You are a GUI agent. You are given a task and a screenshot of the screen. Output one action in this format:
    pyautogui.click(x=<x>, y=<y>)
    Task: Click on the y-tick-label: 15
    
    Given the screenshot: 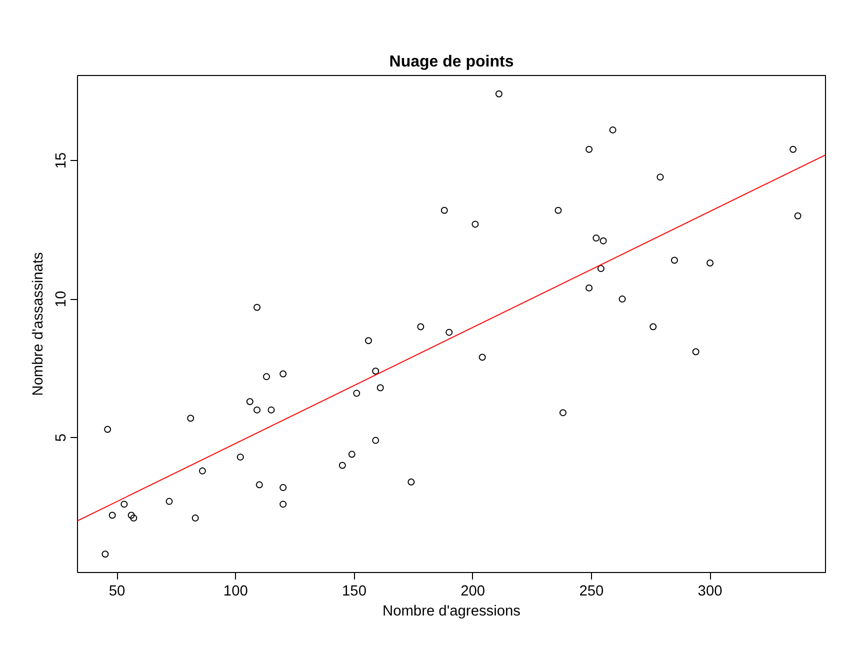 What is the action you would take?
    pyautogui.click(x=62, y=160)
    